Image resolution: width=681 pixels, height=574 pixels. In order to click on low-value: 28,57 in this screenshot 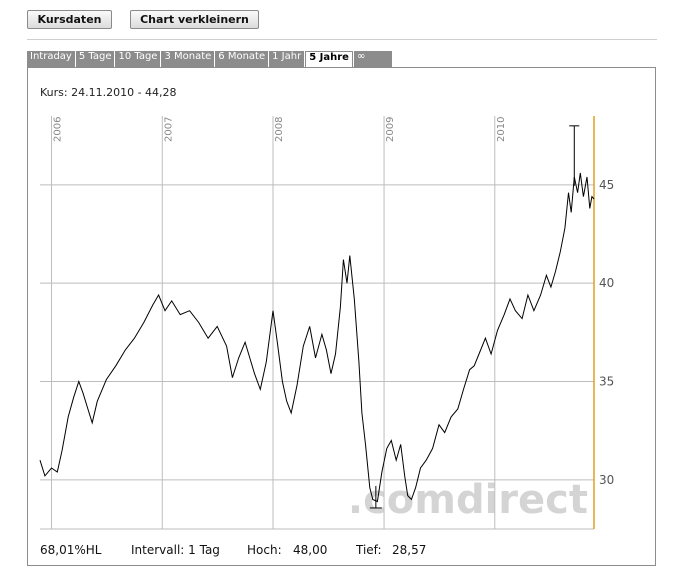, I will do `click(409, 550)`.